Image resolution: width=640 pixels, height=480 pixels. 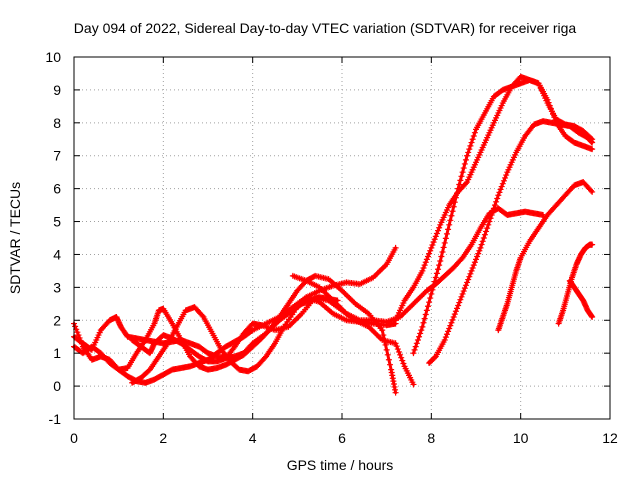 What do you see at coordinates (342, 438) in the screenshot?
I see `x-tick-label: 6` at bounding box center [342, 438].